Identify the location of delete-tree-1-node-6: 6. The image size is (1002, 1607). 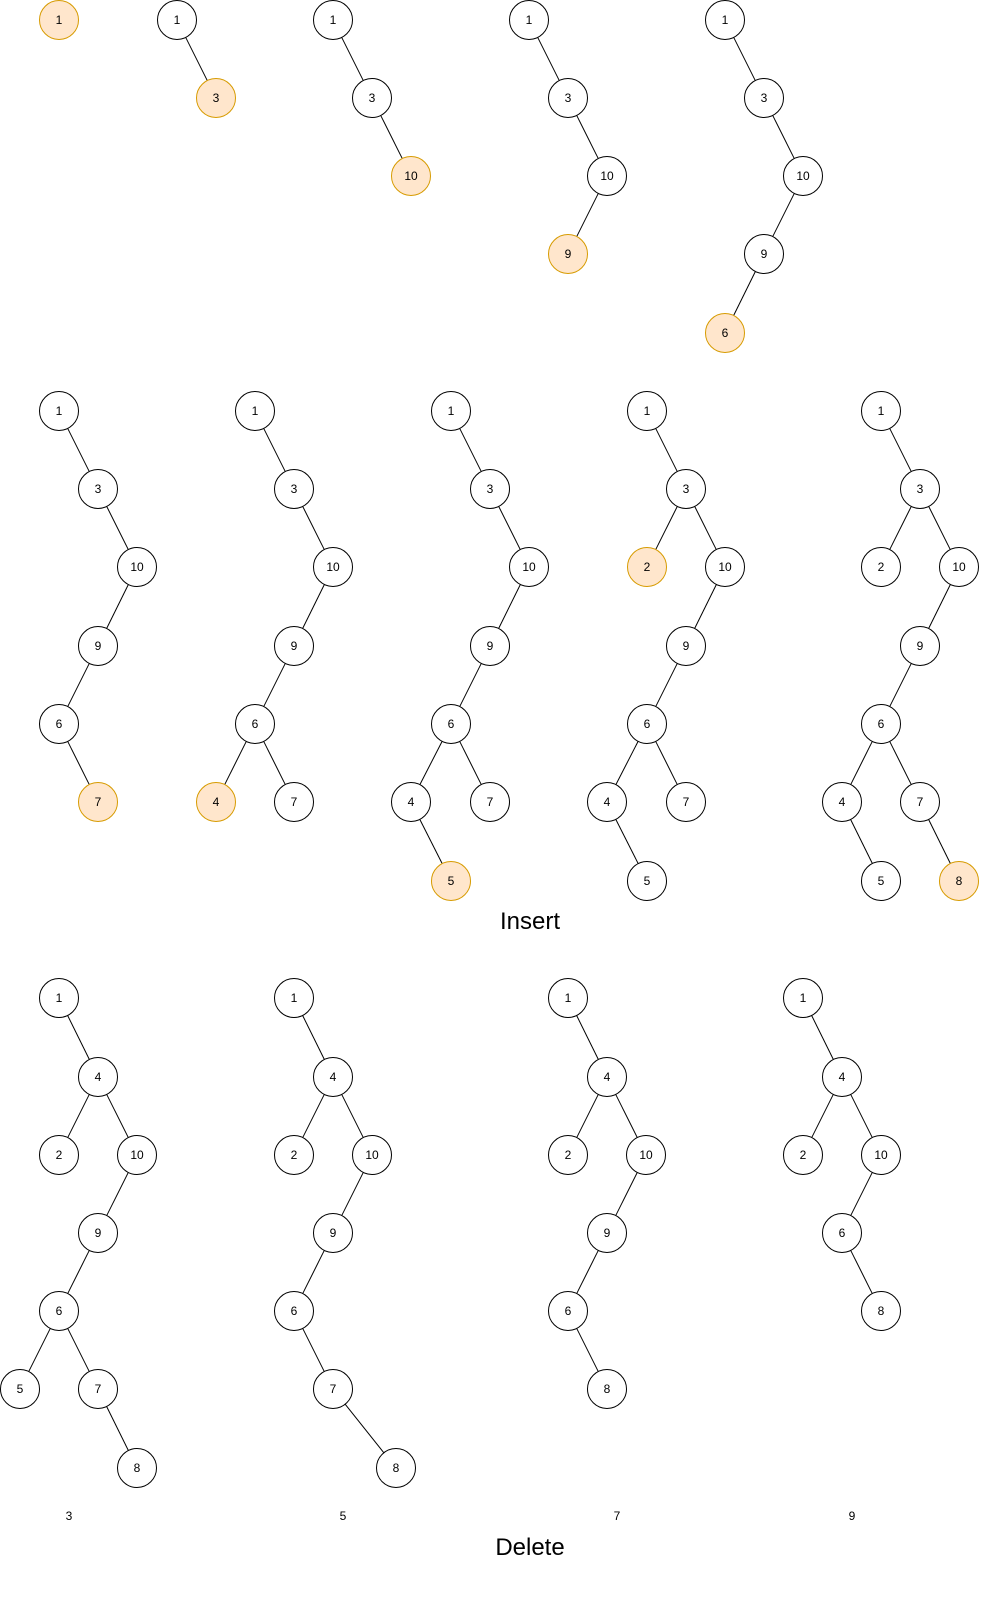
(59, 1311).